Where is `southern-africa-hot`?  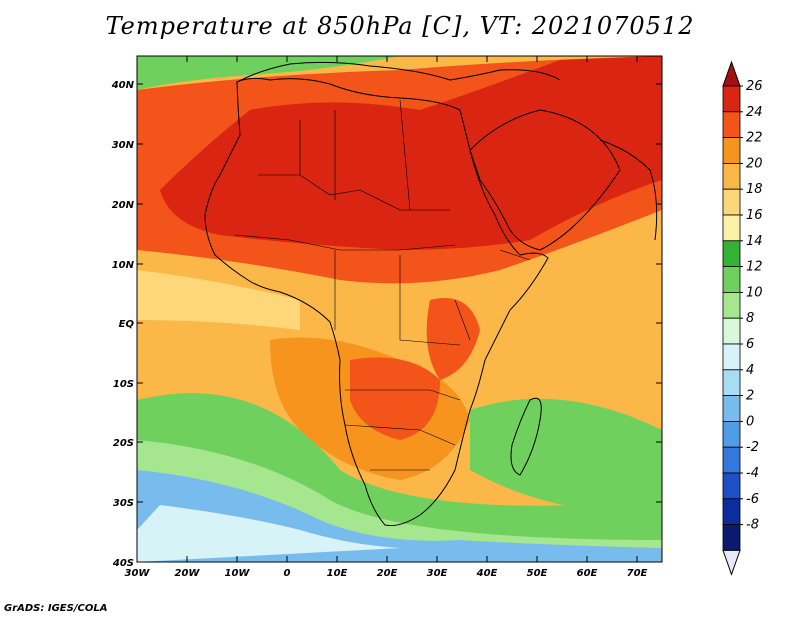
southern-africa-hot is located at coordinates (395, 398).